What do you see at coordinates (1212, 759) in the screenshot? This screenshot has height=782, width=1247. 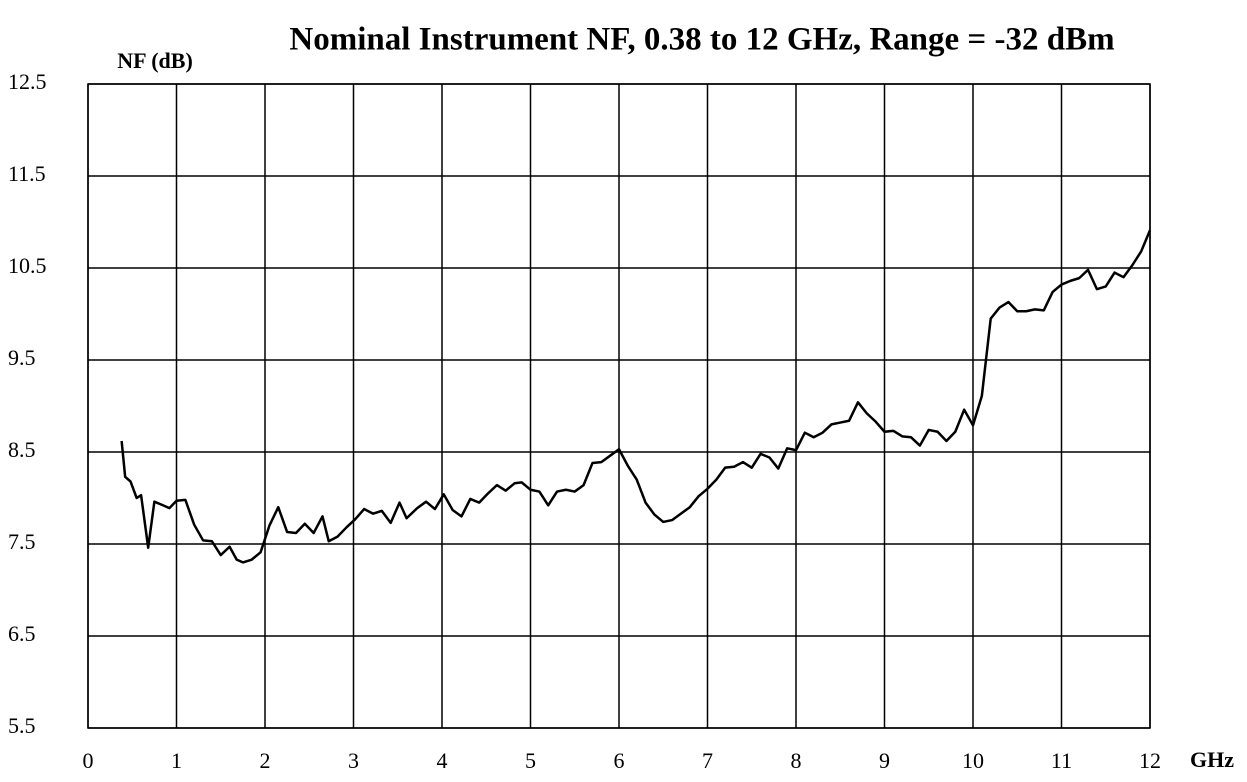 I see `x-axis-label: GHz` at bounding box center [1212, 759].